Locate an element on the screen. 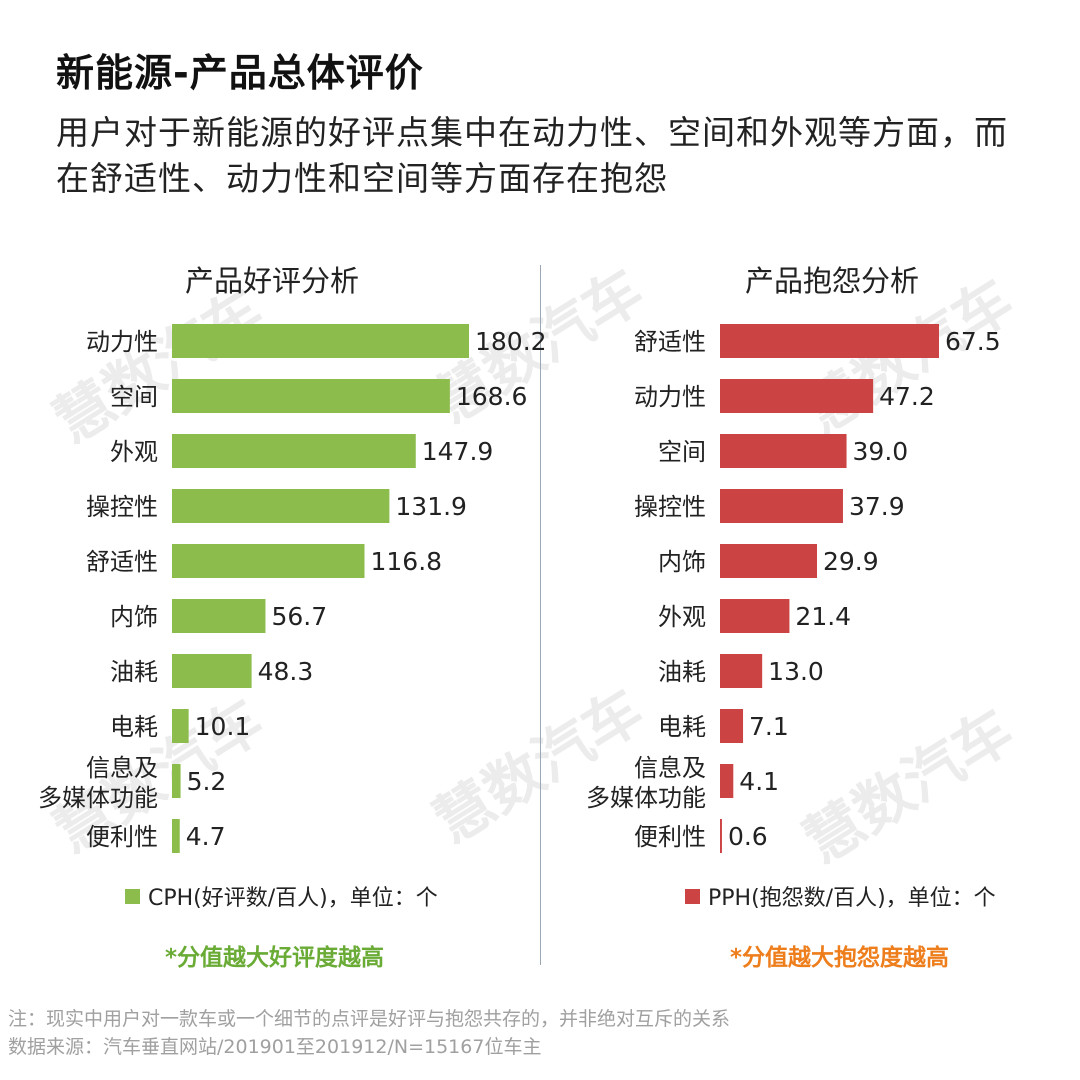 This screenshot has height=1080, width=1080. negative-category-label: 空间 is located at coordinates (682, 452).